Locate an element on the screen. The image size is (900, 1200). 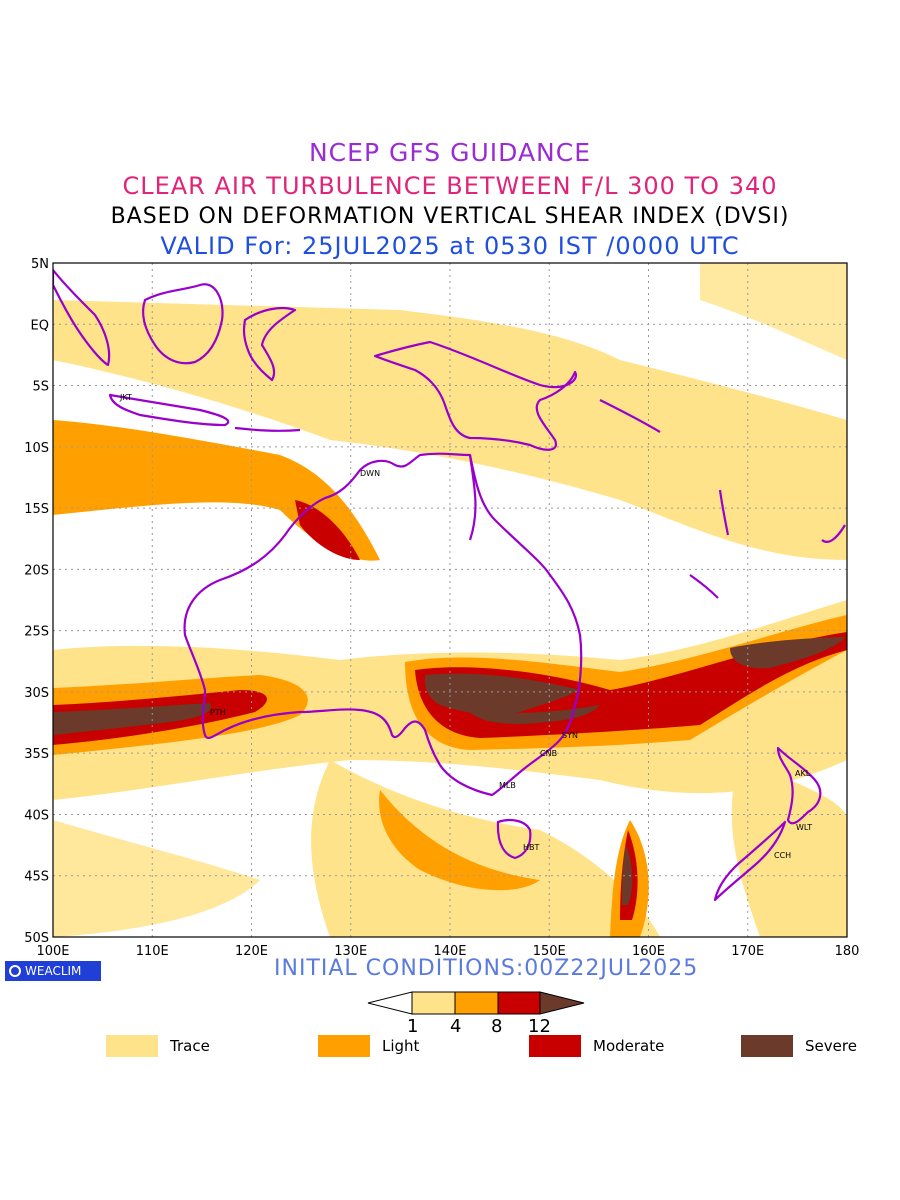
colorbar-moderate is located at coordinates (519, 1003).